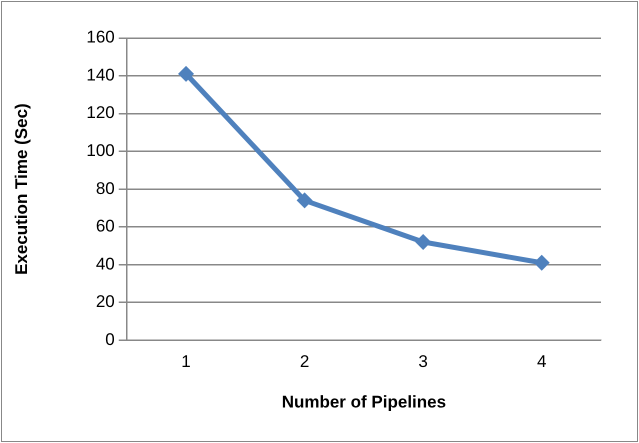  What do you see at coordinates (100, 150) in the screenshot?
I see `y-tick-label: 100` at bounding box center [100, 150].